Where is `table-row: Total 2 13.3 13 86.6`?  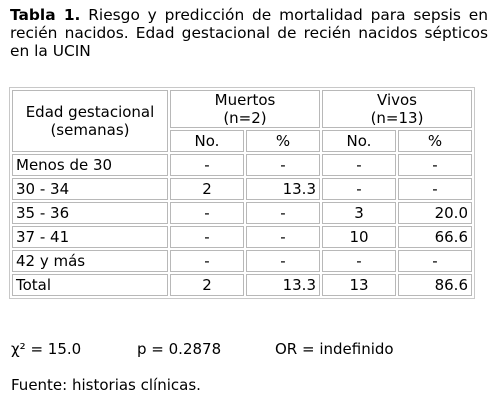
table-row: Total 2 13.3 13 86.6 is located at coordinates (242, 285).